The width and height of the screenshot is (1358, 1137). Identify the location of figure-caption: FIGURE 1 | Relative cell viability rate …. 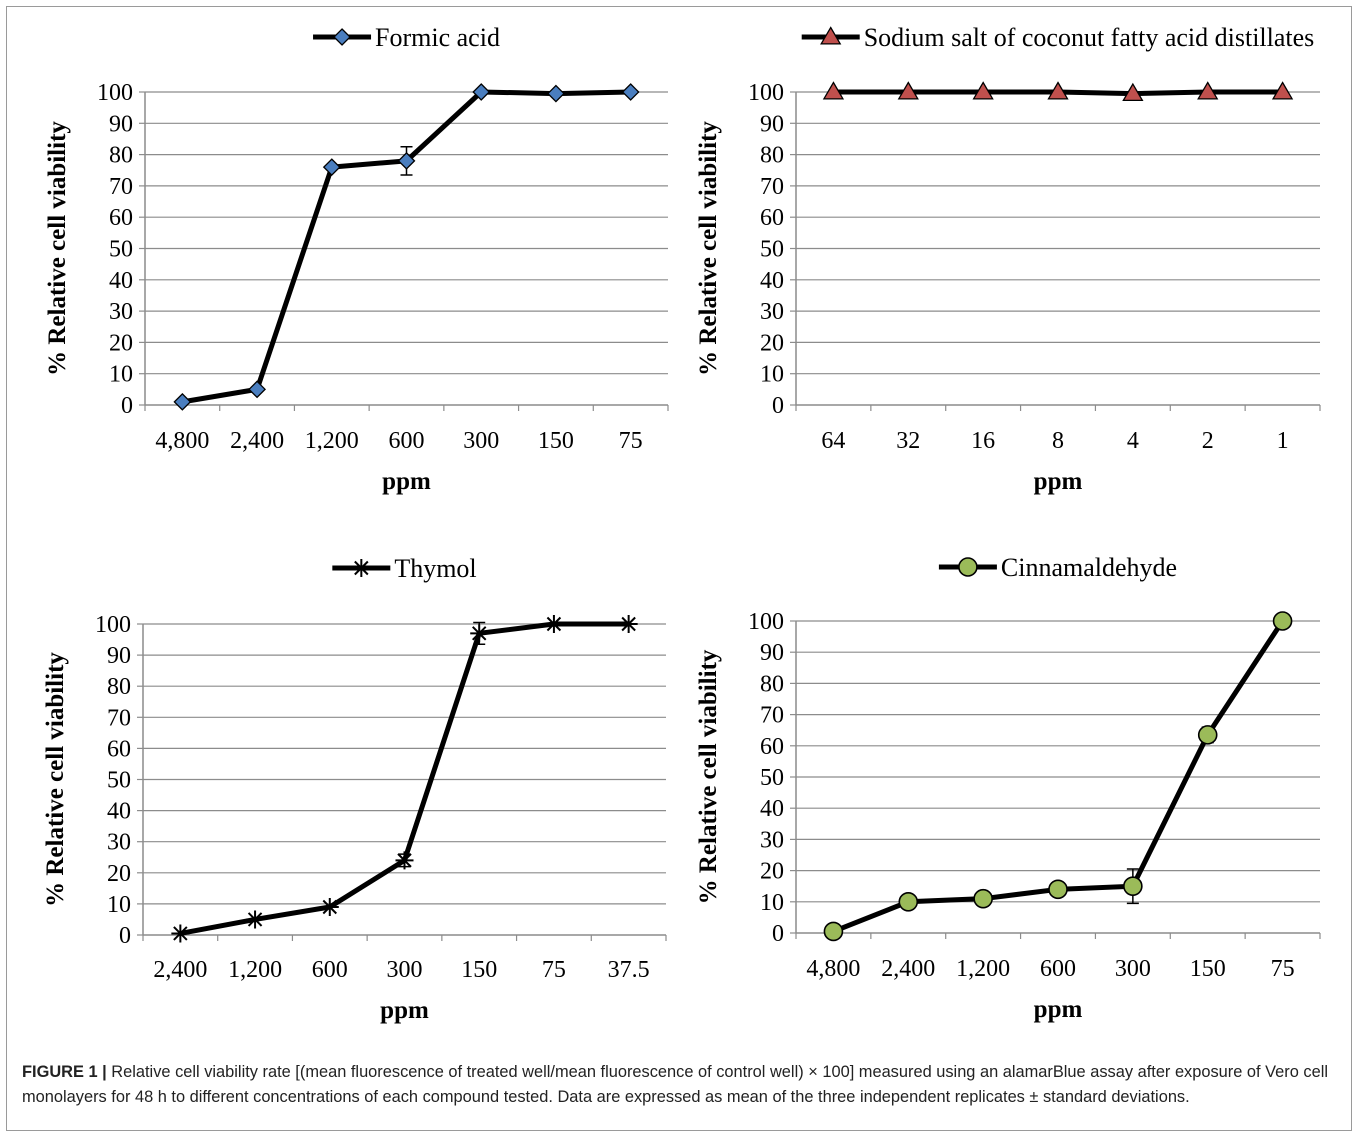
(677, 1085).